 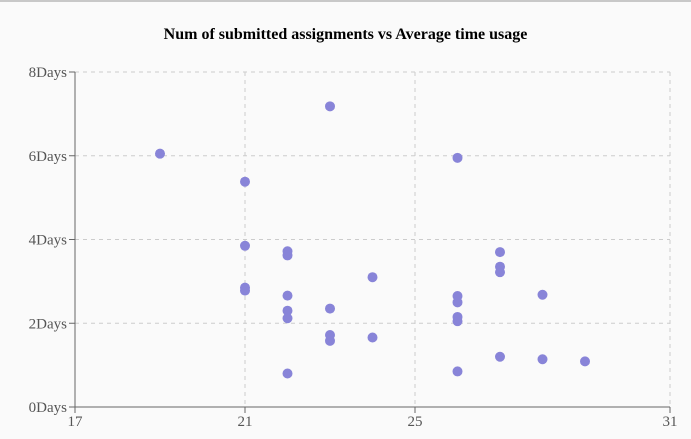 I want to click on y-tick-label: 4Days, so click(x=48, y=241).